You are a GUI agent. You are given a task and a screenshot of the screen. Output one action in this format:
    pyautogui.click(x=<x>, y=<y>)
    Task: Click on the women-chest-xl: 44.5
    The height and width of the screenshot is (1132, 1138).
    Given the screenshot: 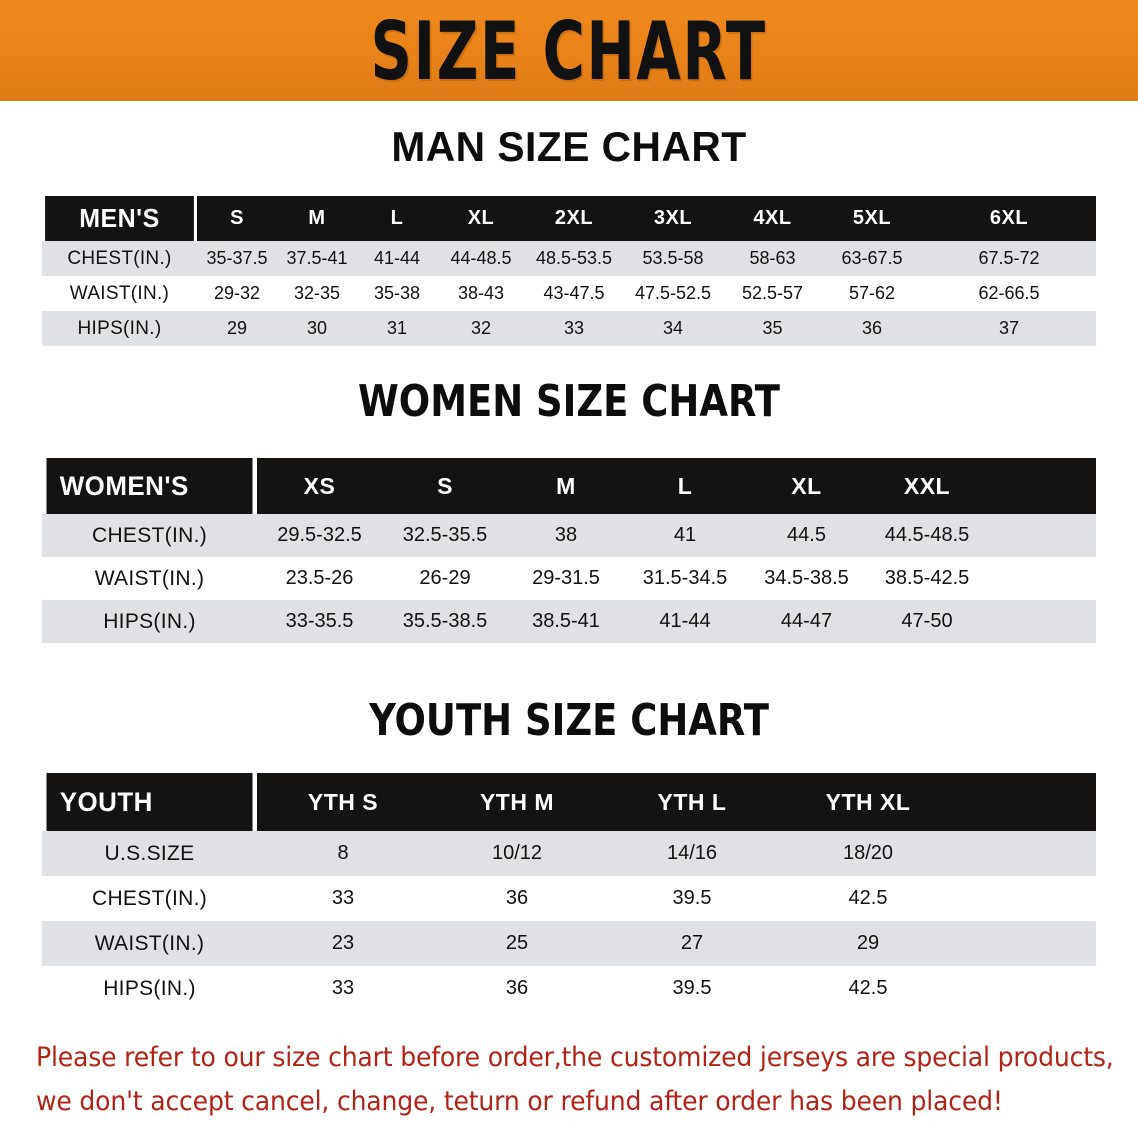 What is the action you would take?
    pyautogui.click(x=806, y=535)
    